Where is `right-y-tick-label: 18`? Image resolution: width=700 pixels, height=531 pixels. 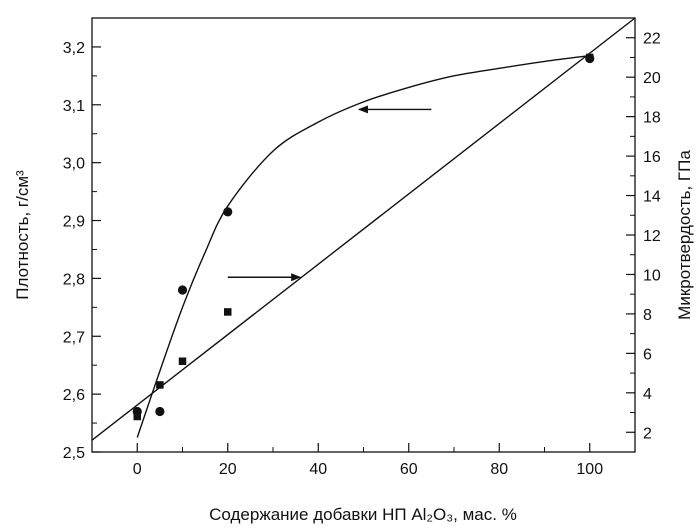
right-y-tick-label: 18 is located at coordinates (652, 118).